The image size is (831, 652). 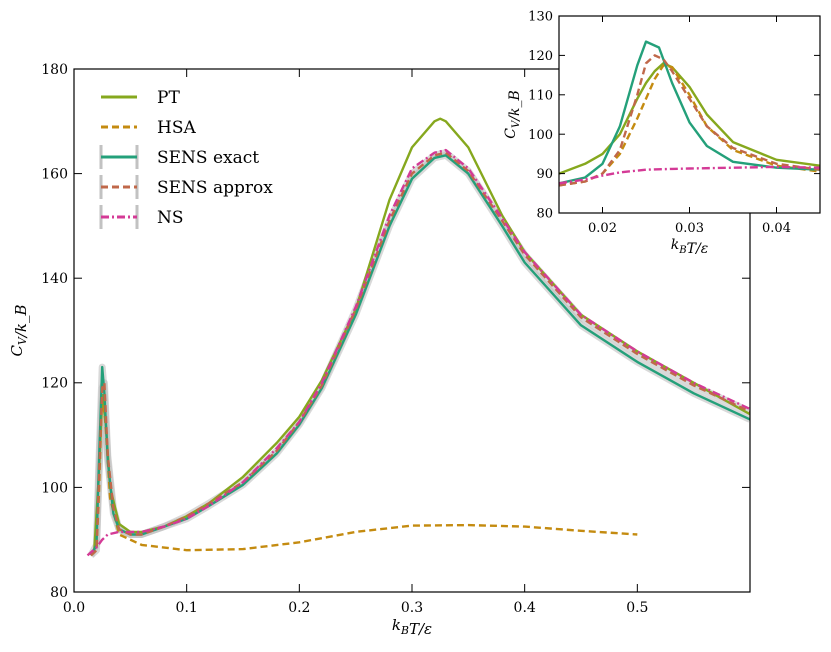 I want to click on legend-label-sens-exact: SENS exact, so click(x=208, y=158).